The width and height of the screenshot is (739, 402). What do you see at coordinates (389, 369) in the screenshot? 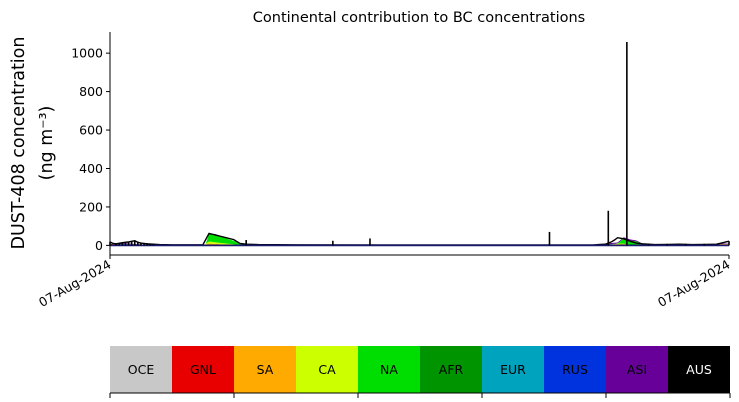
I see `legend-item-na: NA` at bounding box center [389, 369].